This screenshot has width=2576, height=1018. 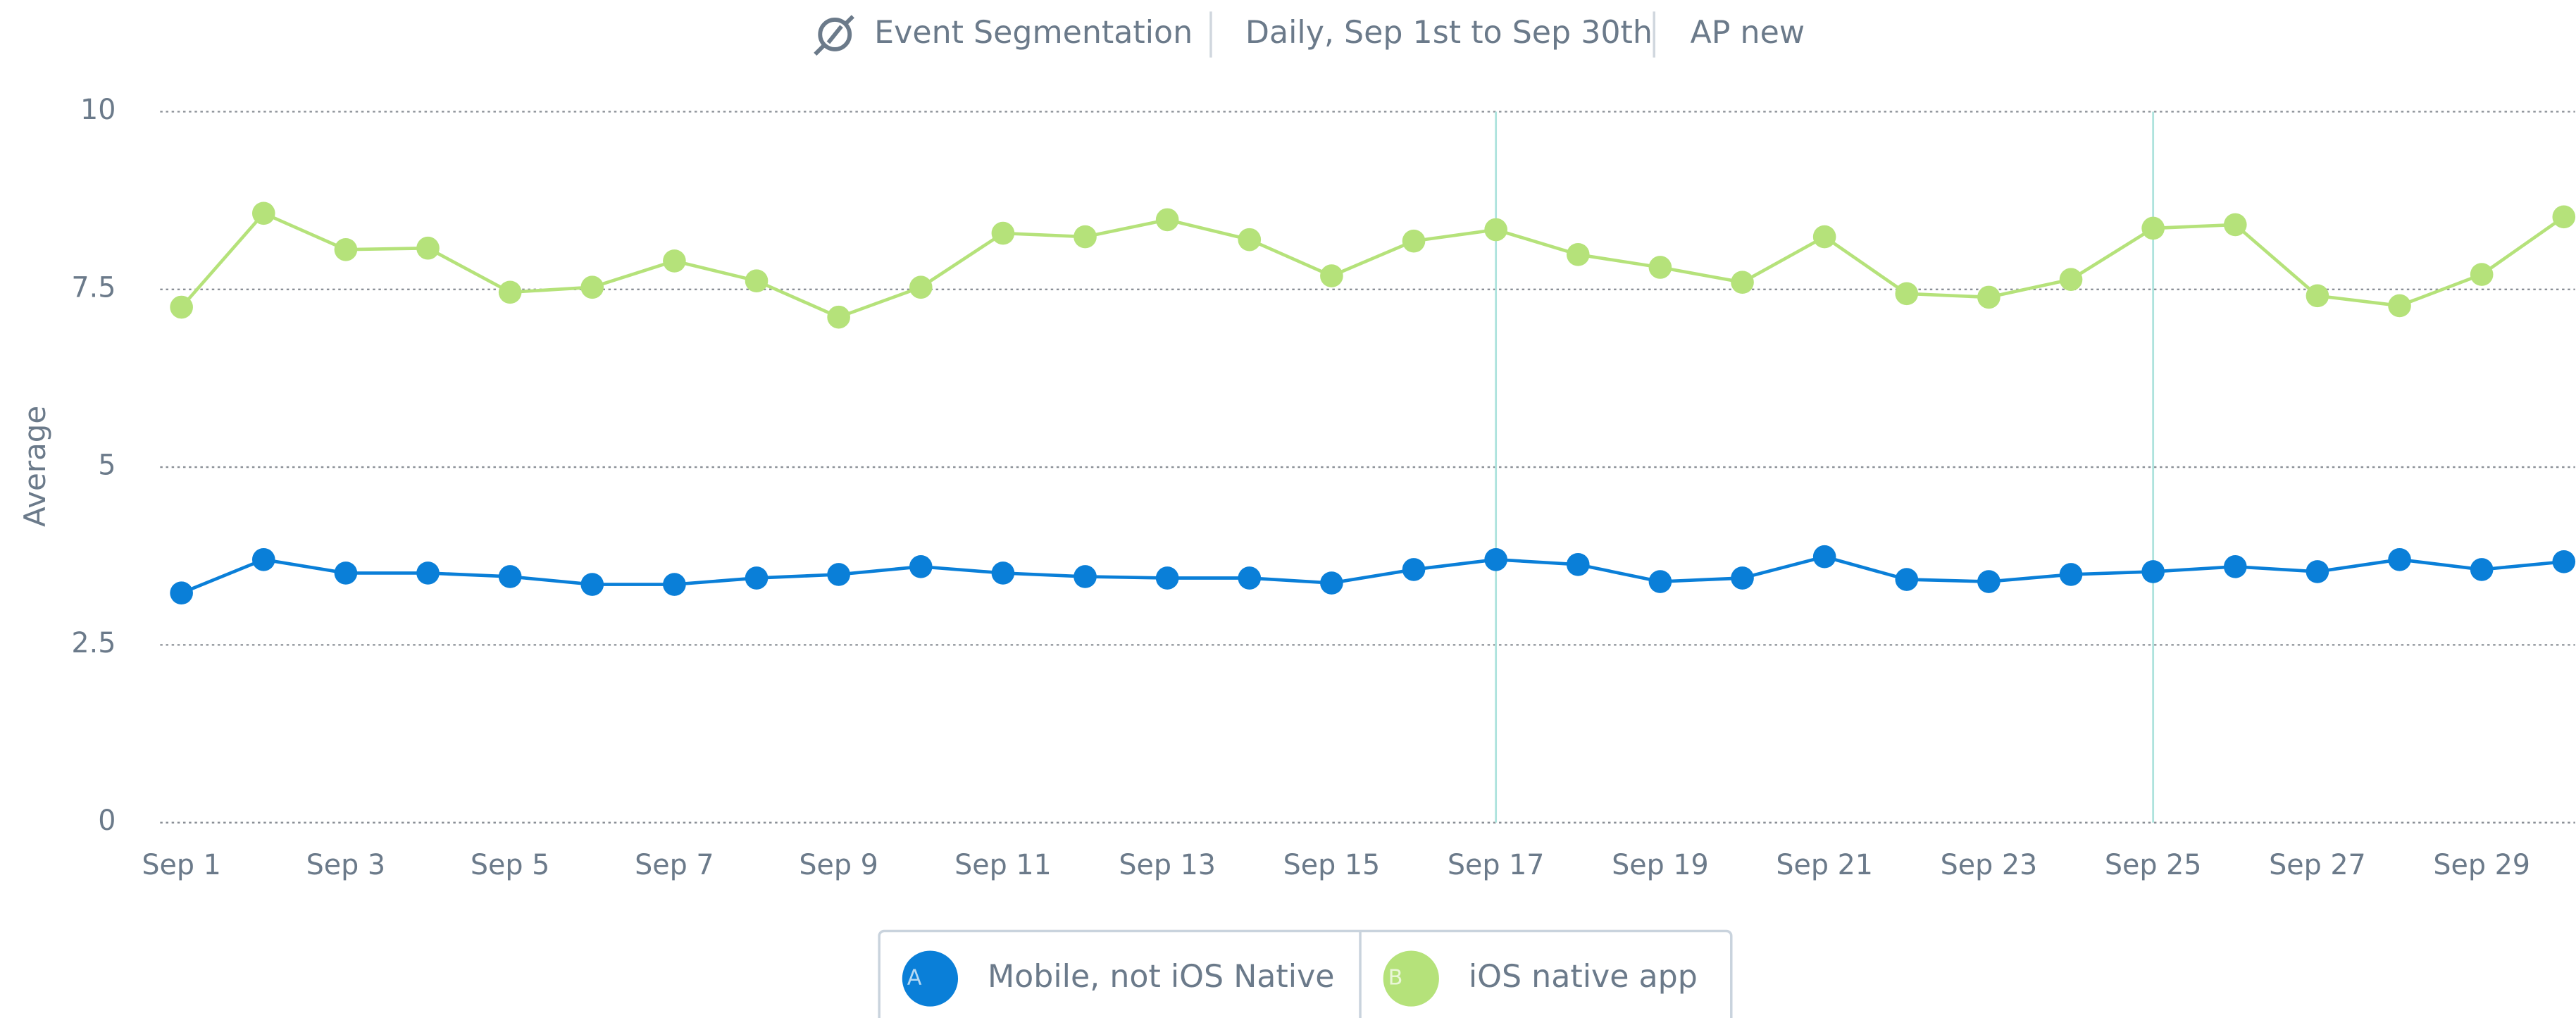 What do you see at coordinates (1332, 865) in the screenshot?
I see `x-tick-label: Sep 15` at bounding box center [1332, 865].